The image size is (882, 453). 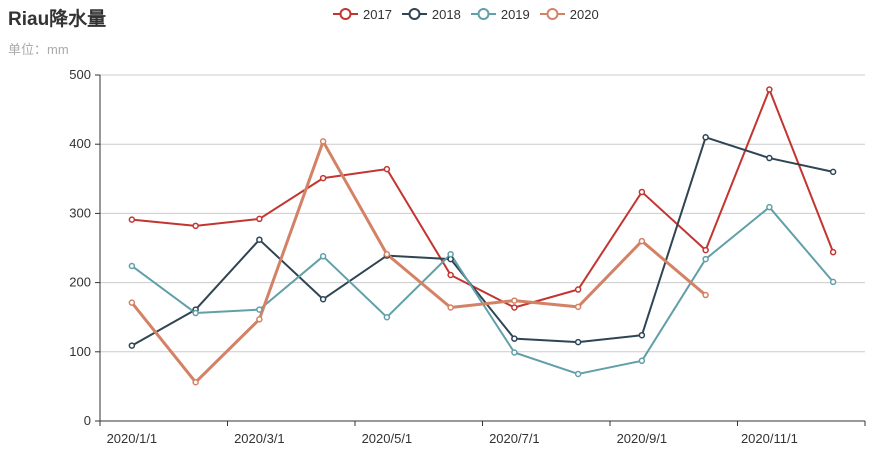 I want to click on x-tick-label: 2020/7/1, so click(x=514, y=438).